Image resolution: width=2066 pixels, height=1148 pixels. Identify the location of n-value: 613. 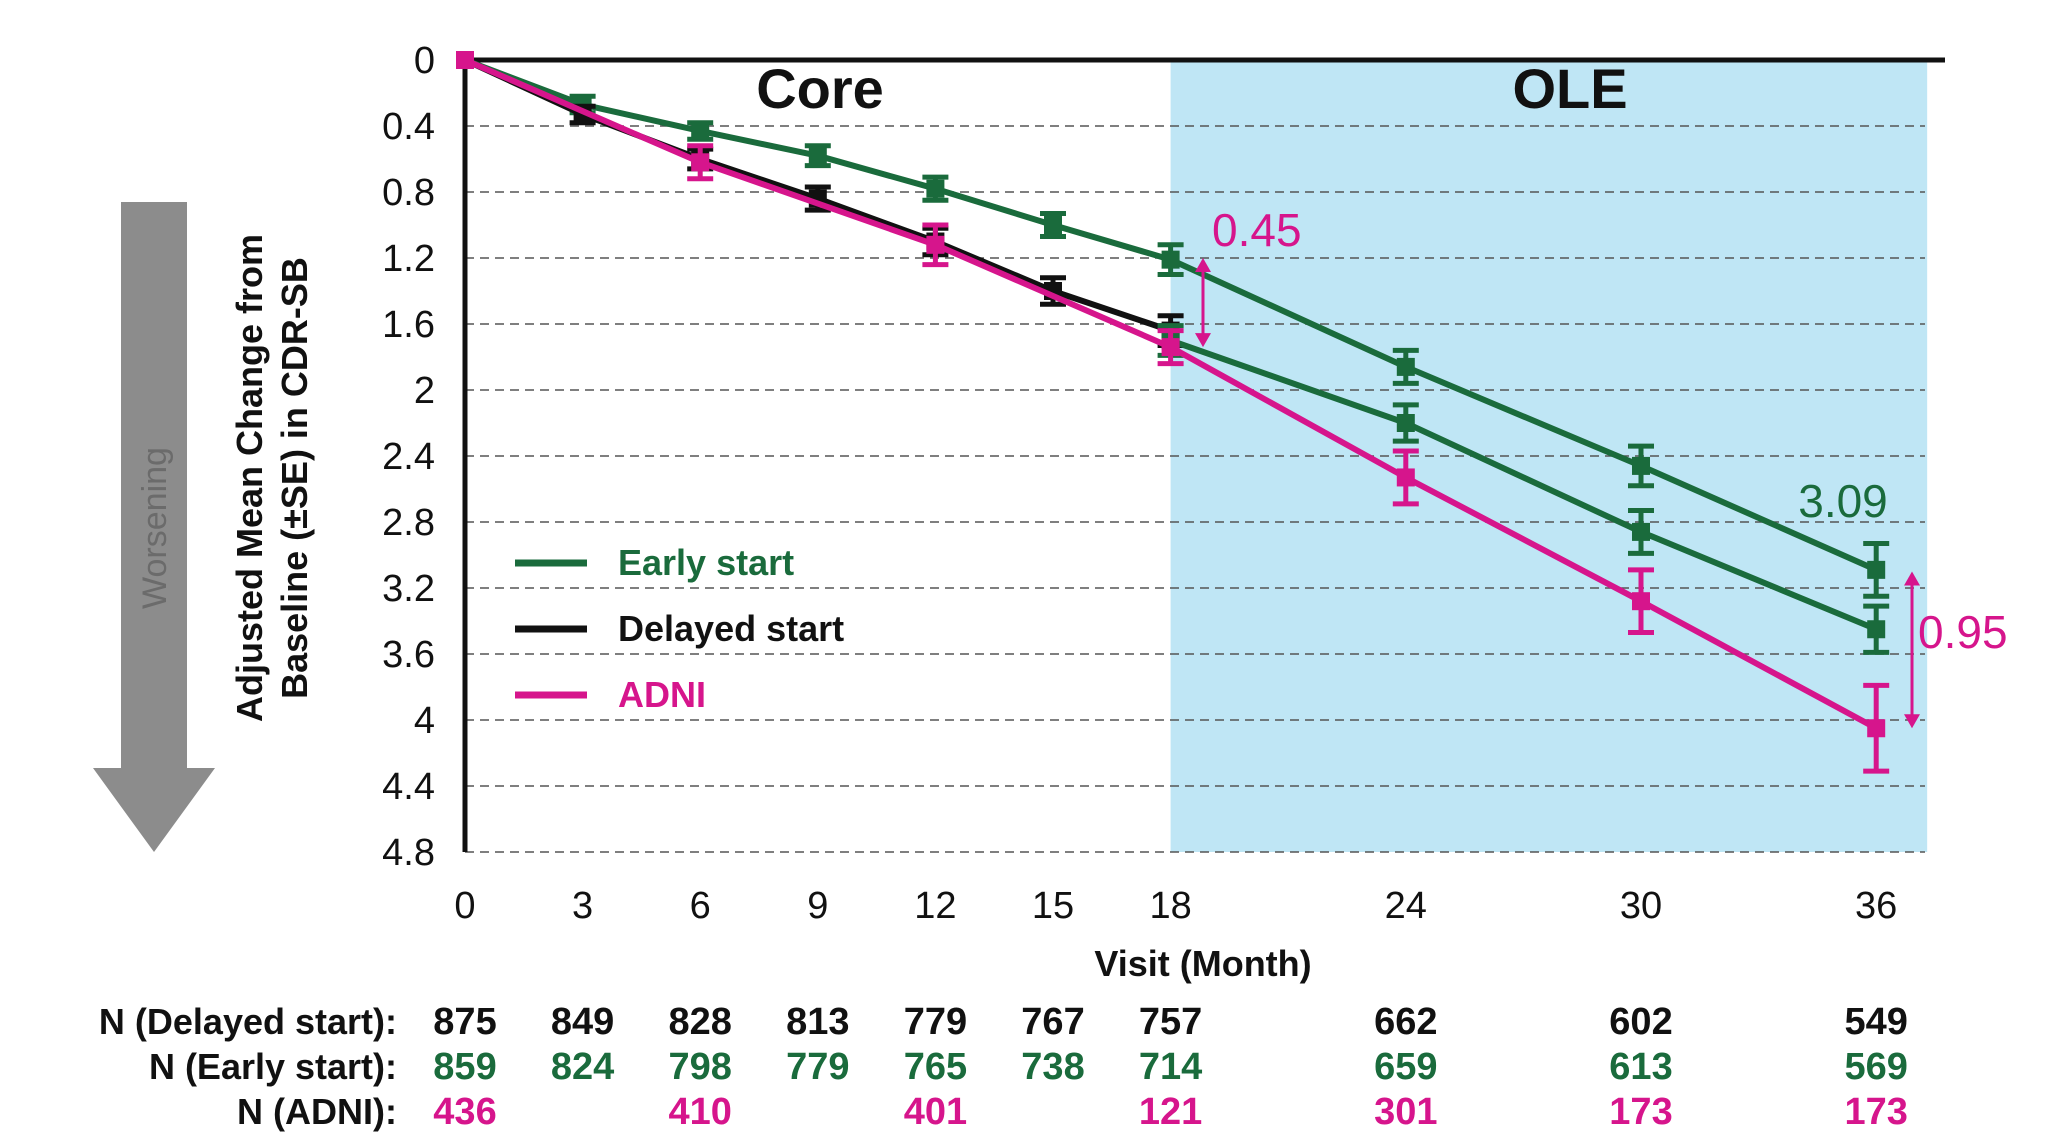
(1640, 1067).